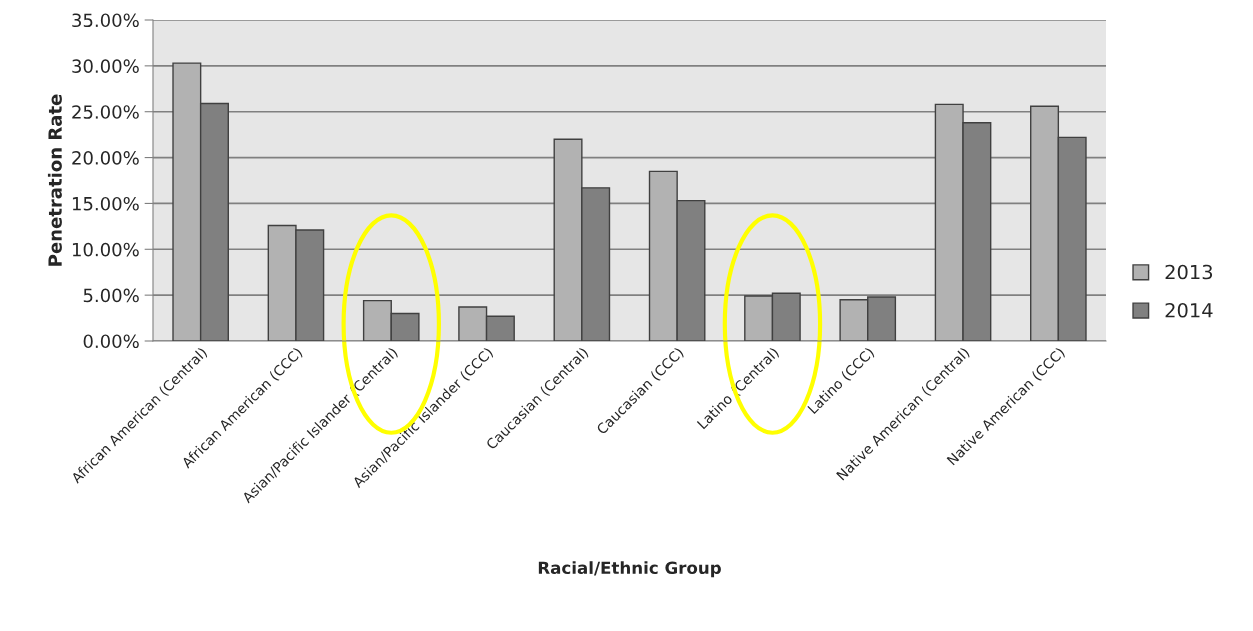  I want to click on y-tick-label: 0.00%, so click(111, 341).